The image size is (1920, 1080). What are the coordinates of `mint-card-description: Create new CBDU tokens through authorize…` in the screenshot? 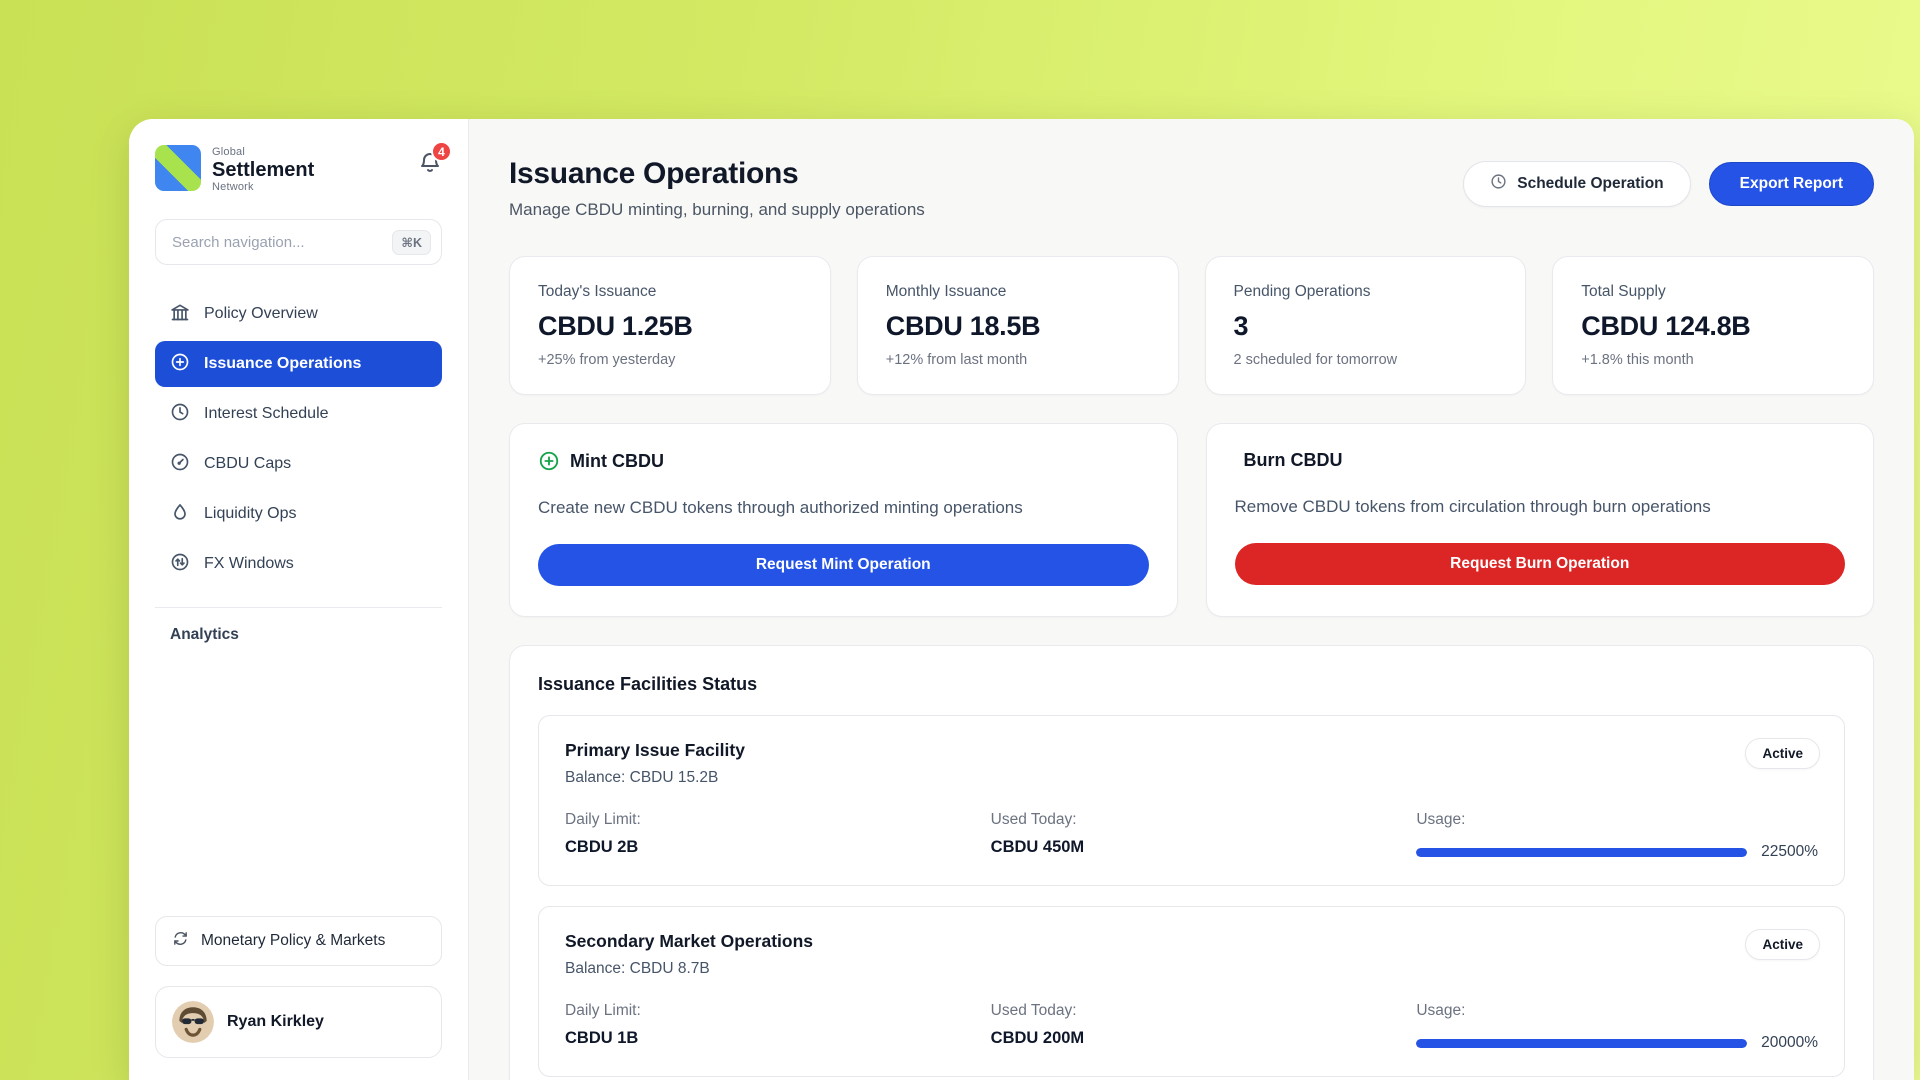 It's located at (780, 507).